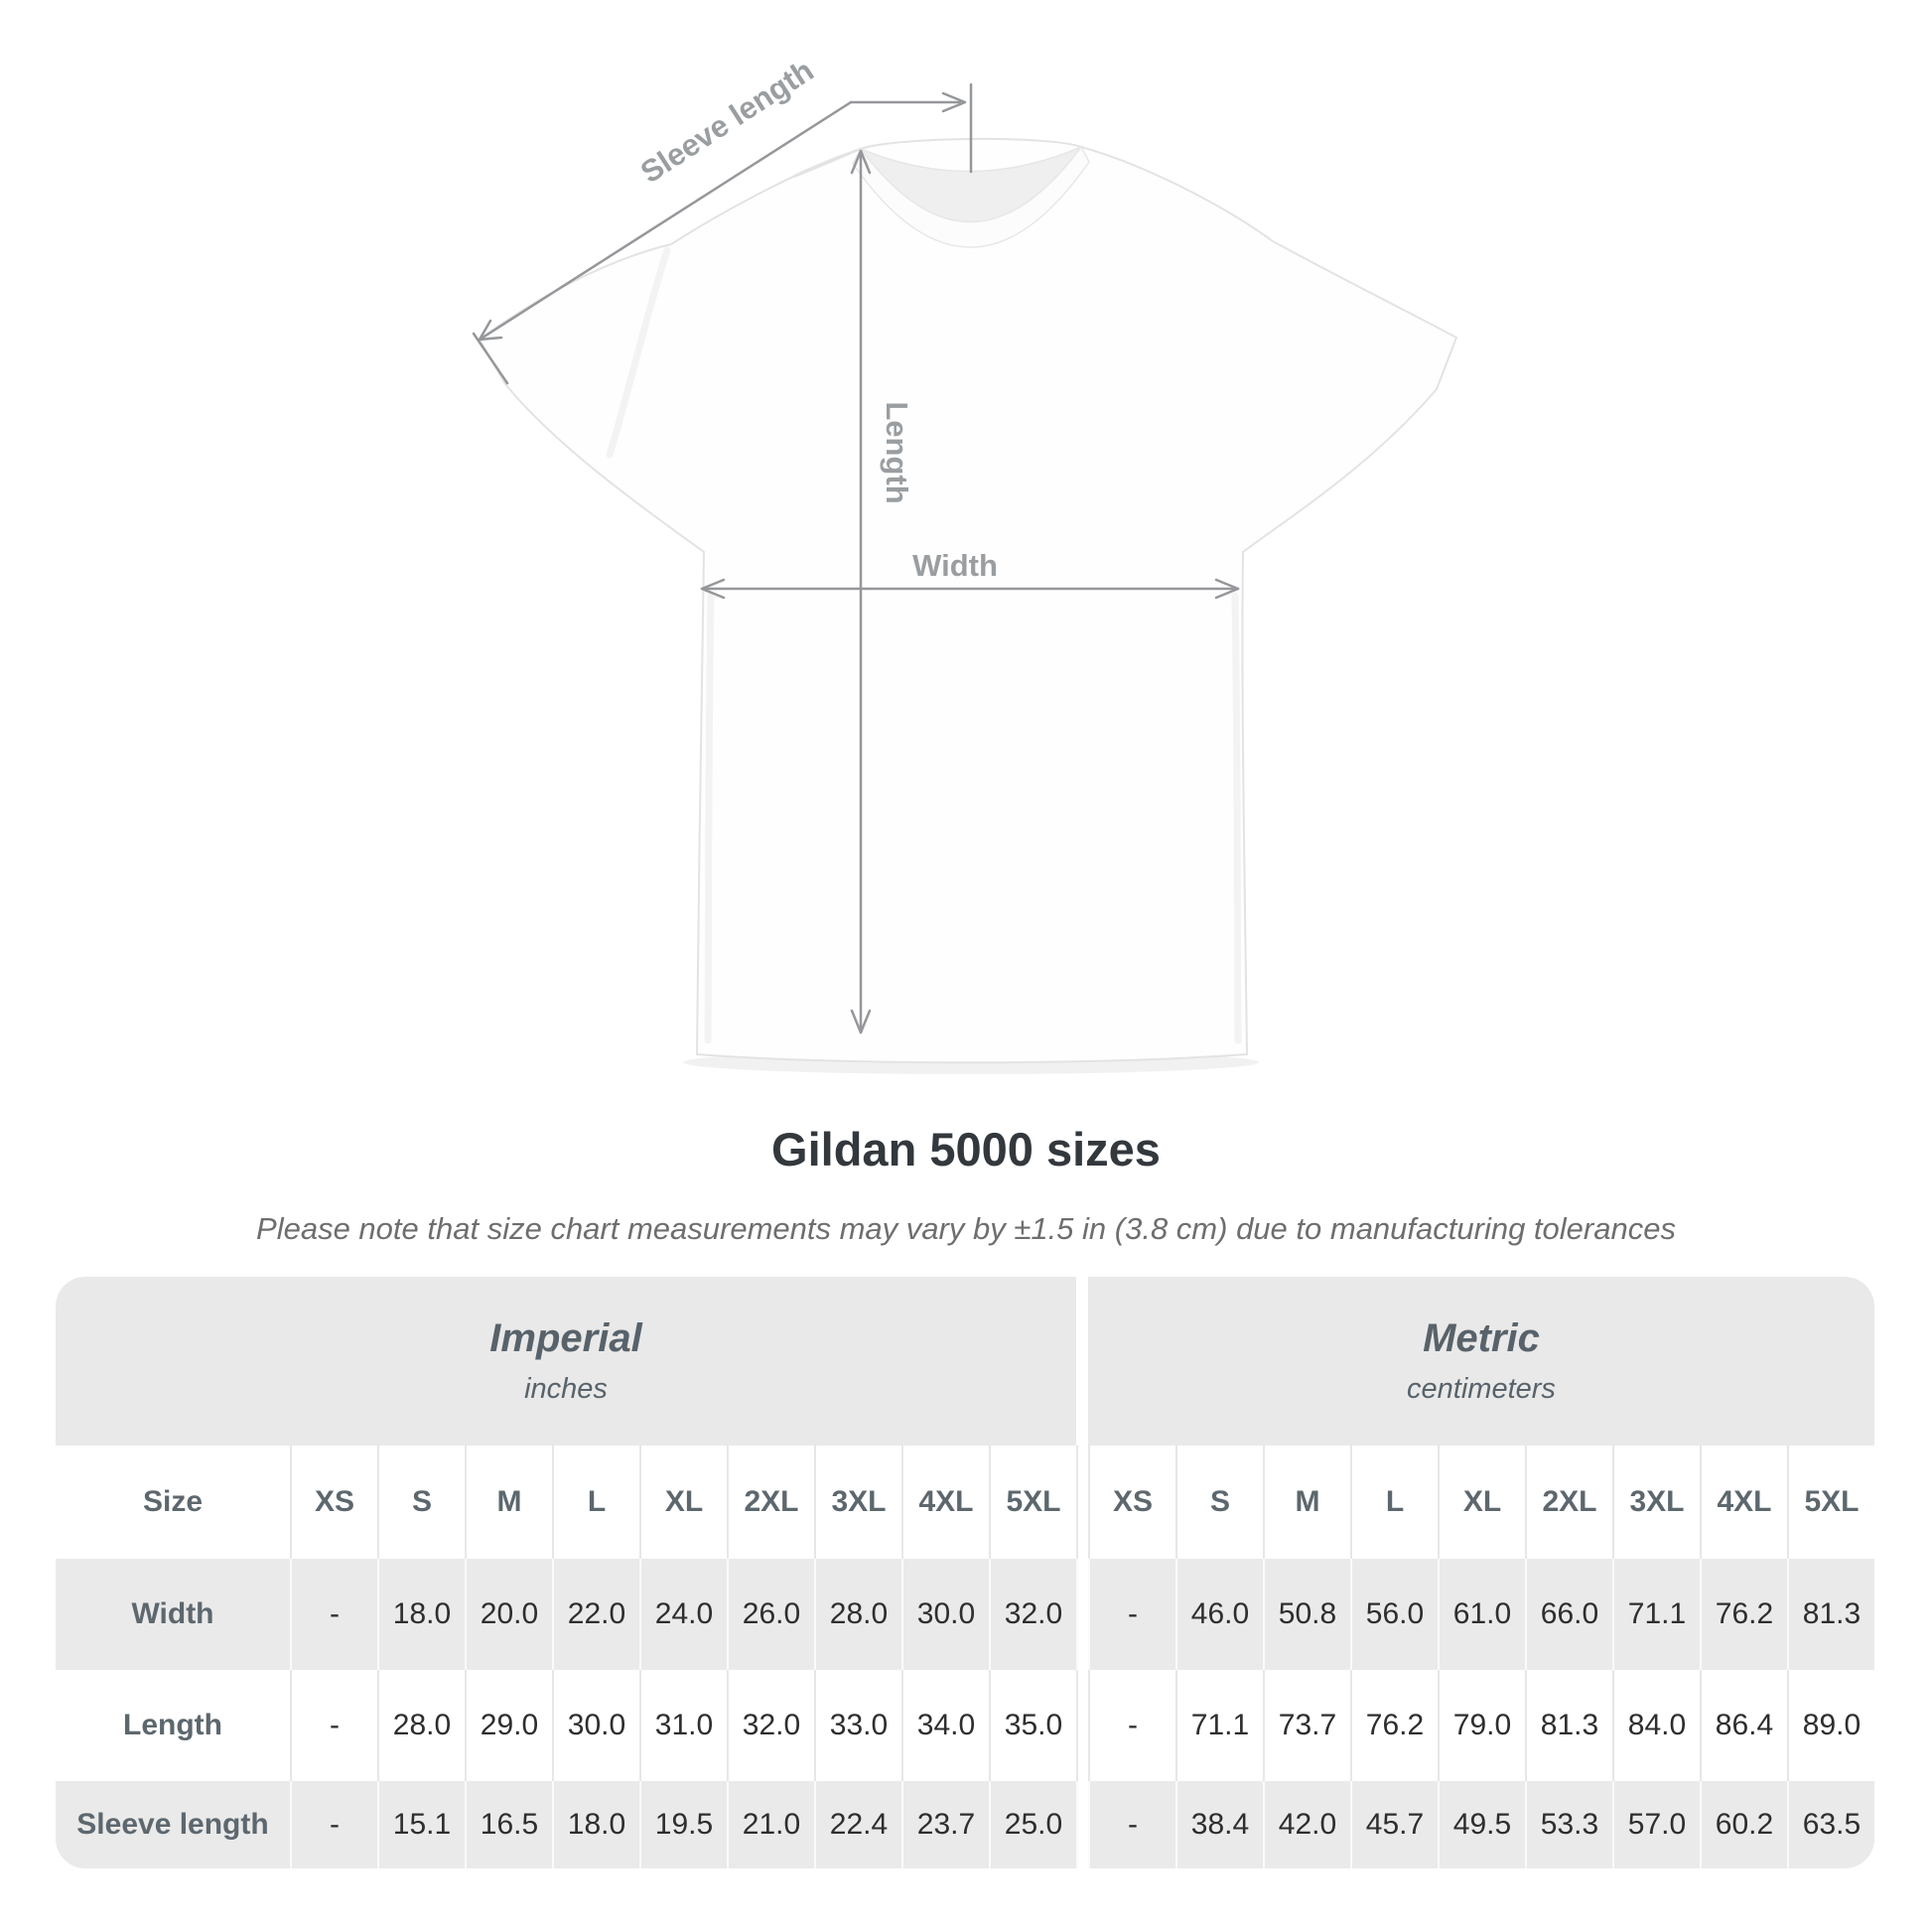 The width and height of the screenshot is (1932, 1932). What do you see at coordinates (771, 1502) in the screenshot?
I see `size-cell-imperial-2xl: 2XL` at bounding box center [771, 1502].